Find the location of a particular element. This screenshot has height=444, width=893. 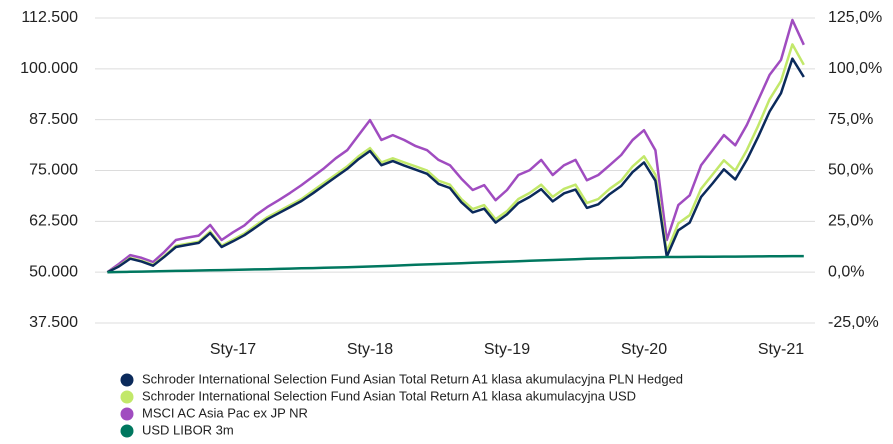

x-tick-label: Sty-20 is located at coordinates (644, 349).